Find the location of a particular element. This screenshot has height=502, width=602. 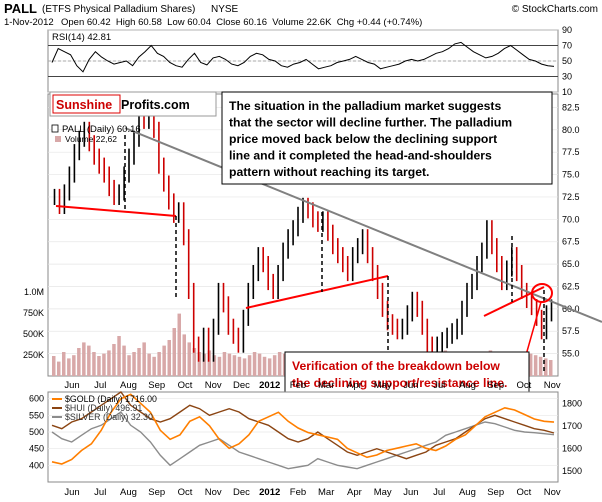

price-legend: PALL (Daily) 60.16 is located at coordinates (101, 129).